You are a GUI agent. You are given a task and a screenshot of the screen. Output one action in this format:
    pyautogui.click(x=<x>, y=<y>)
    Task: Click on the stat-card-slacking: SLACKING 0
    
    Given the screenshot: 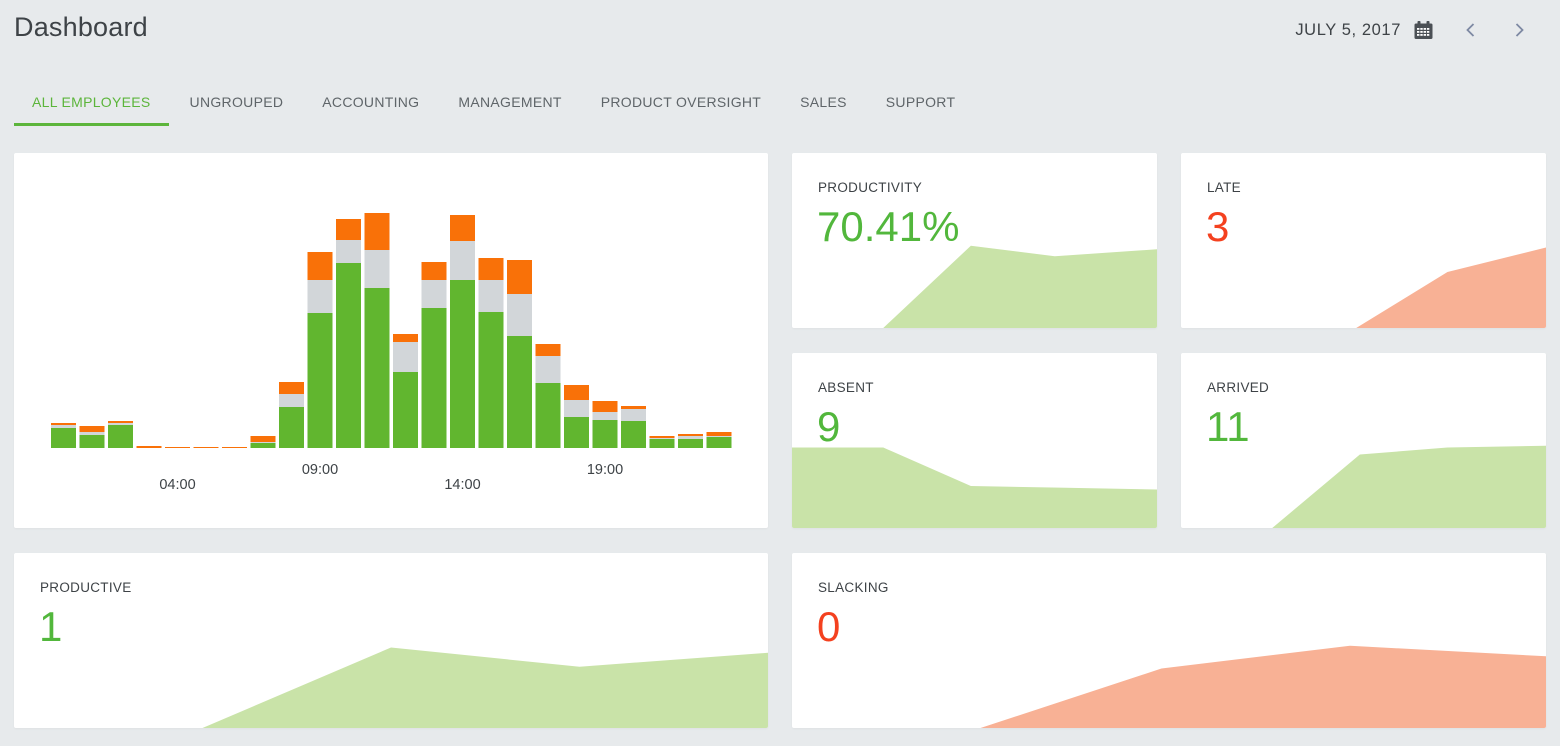 What is the action you would take?
    pyautogui.click(x=1169, y=640)
    